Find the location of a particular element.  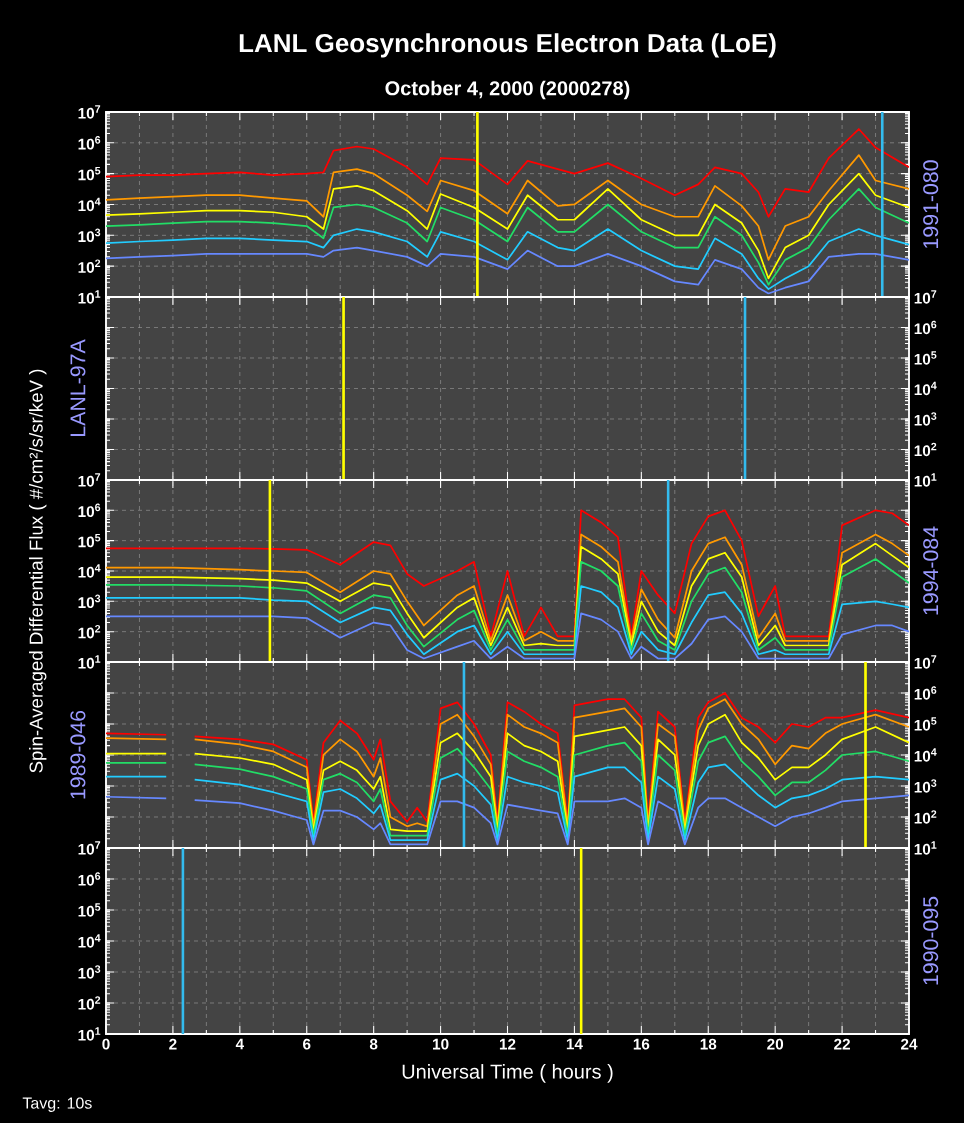

x-axis-title: Universal Time ( hours ) is located at coordinates (507, 1073).